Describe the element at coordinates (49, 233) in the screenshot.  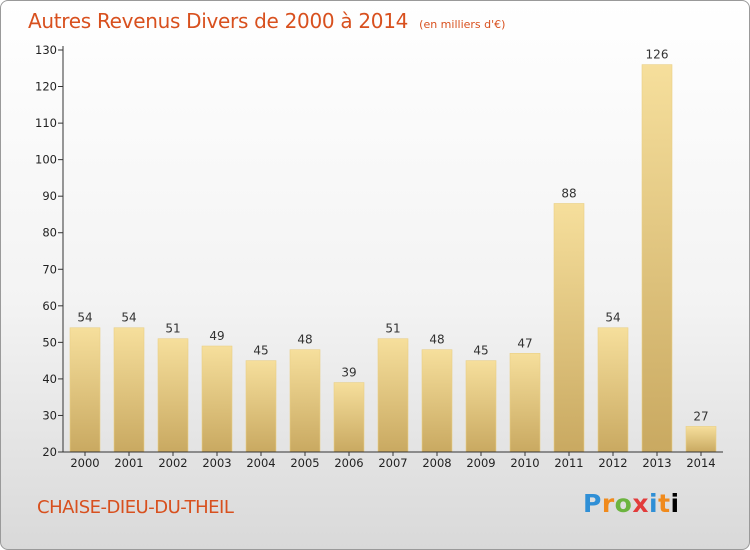
I see `y-tick-label: 80` at that location.